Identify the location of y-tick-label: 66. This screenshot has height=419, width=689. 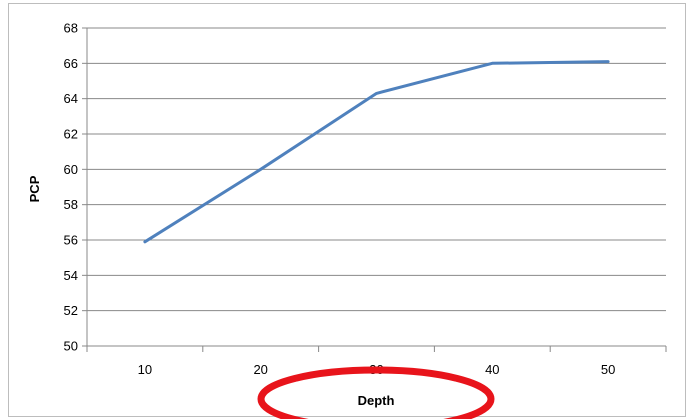
(71, 63).